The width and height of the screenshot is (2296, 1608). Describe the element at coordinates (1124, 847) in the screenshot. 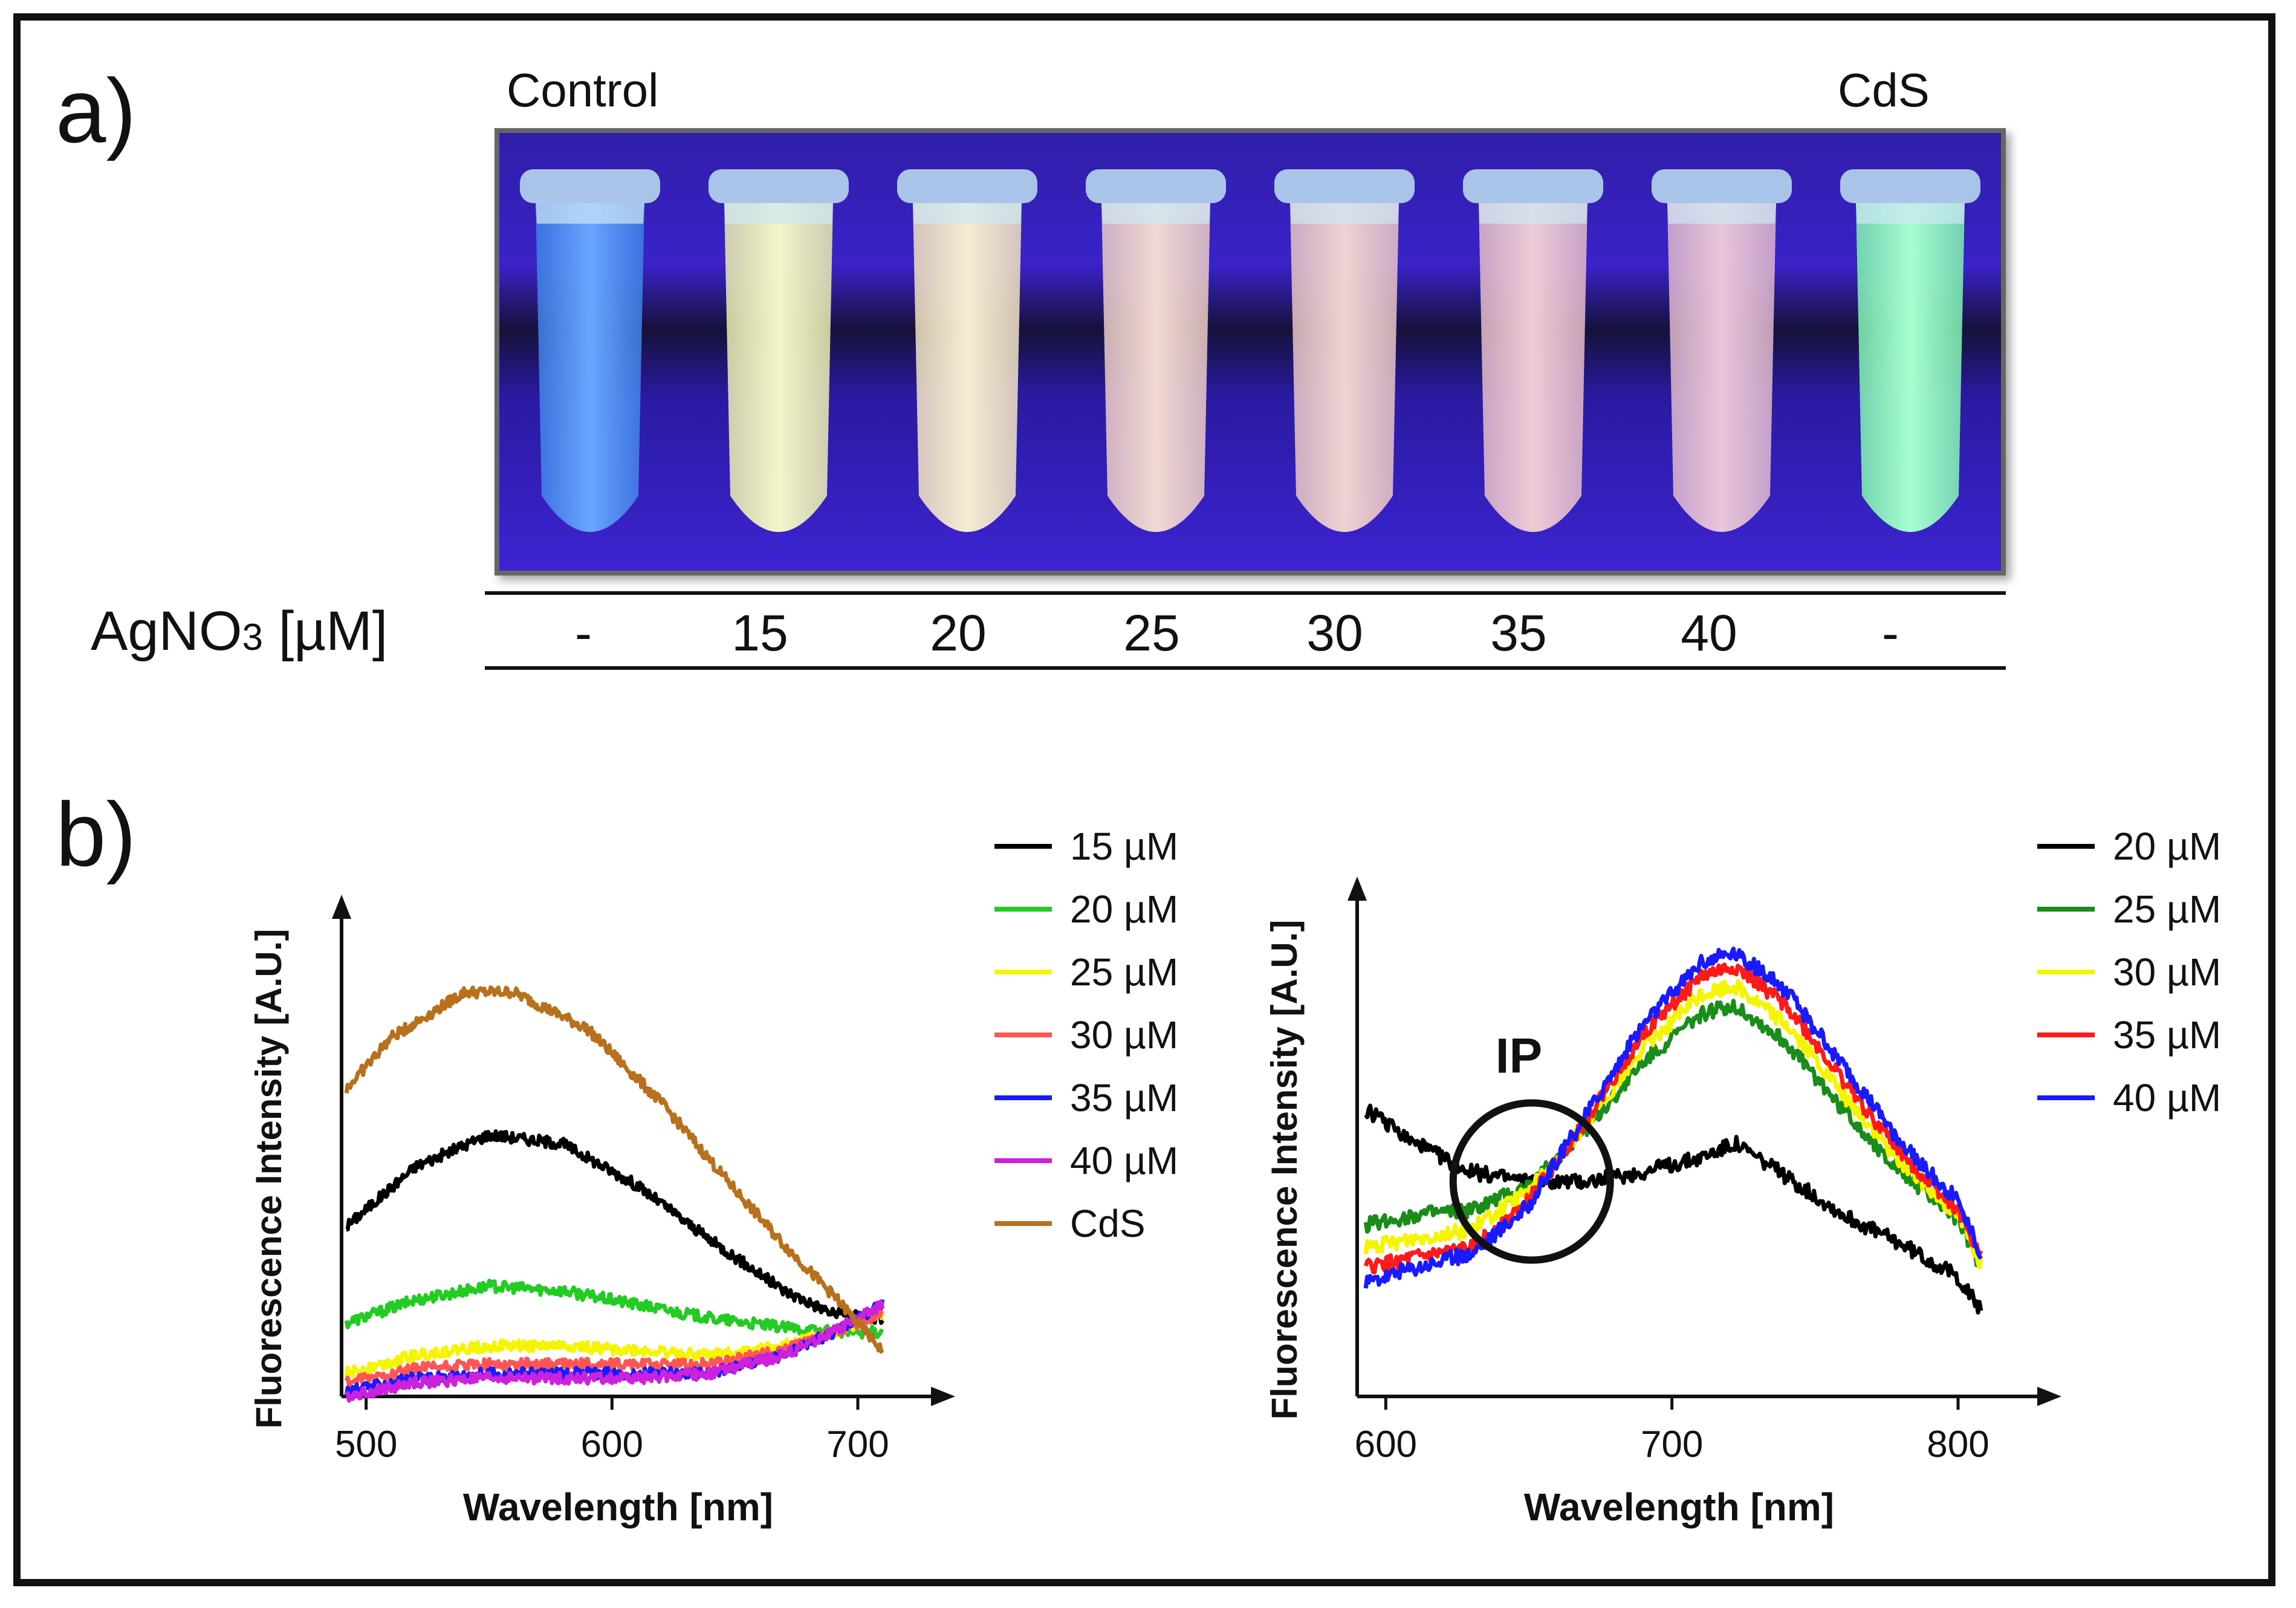

I see `legend-label: 15 µM` at that location.